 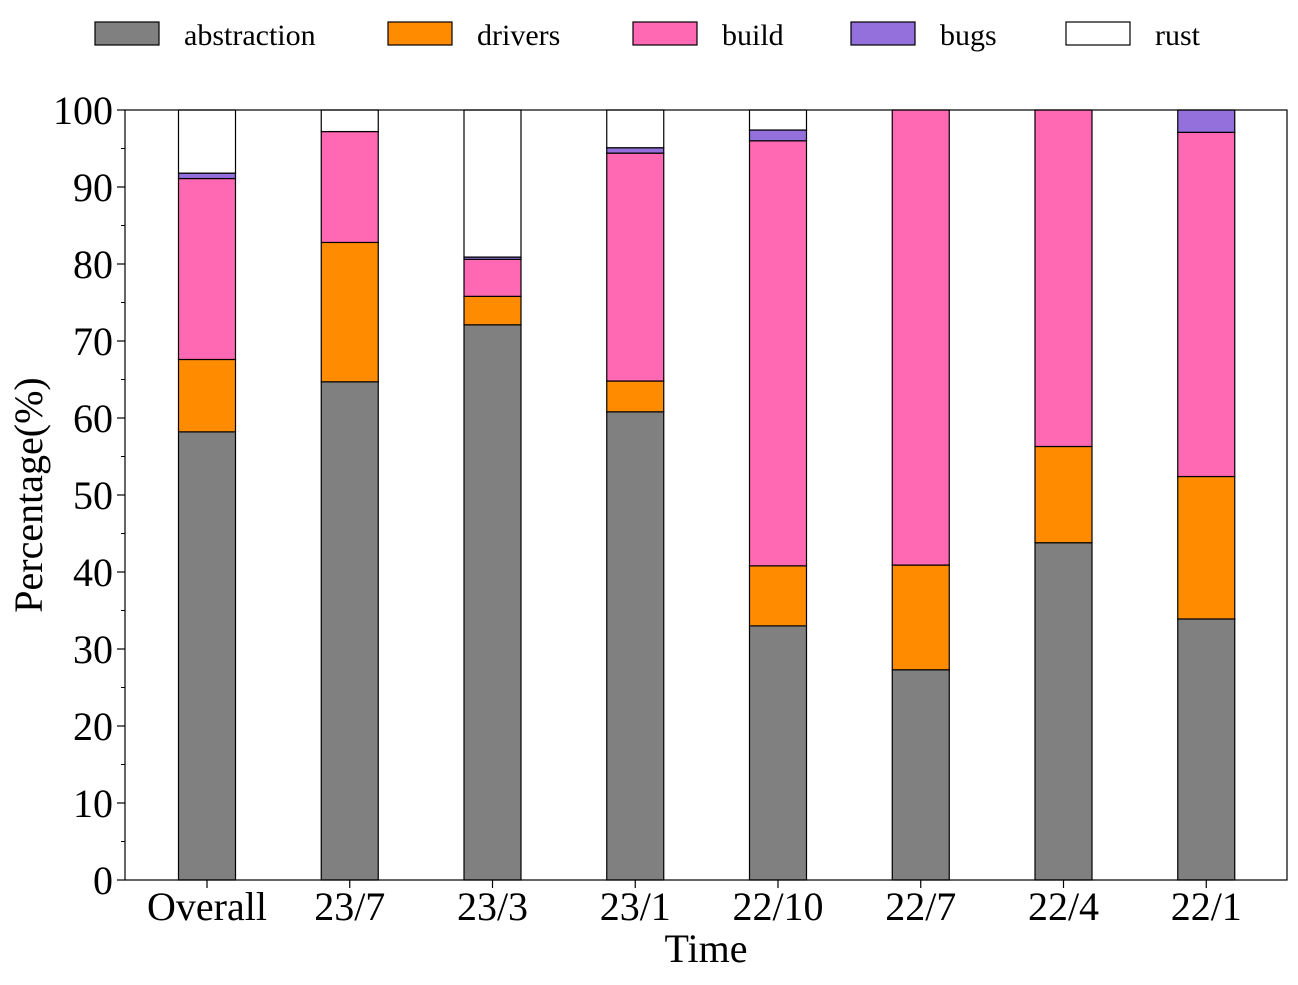 I want to click on x-tick-label: Overall, so click(x=207, y=906).